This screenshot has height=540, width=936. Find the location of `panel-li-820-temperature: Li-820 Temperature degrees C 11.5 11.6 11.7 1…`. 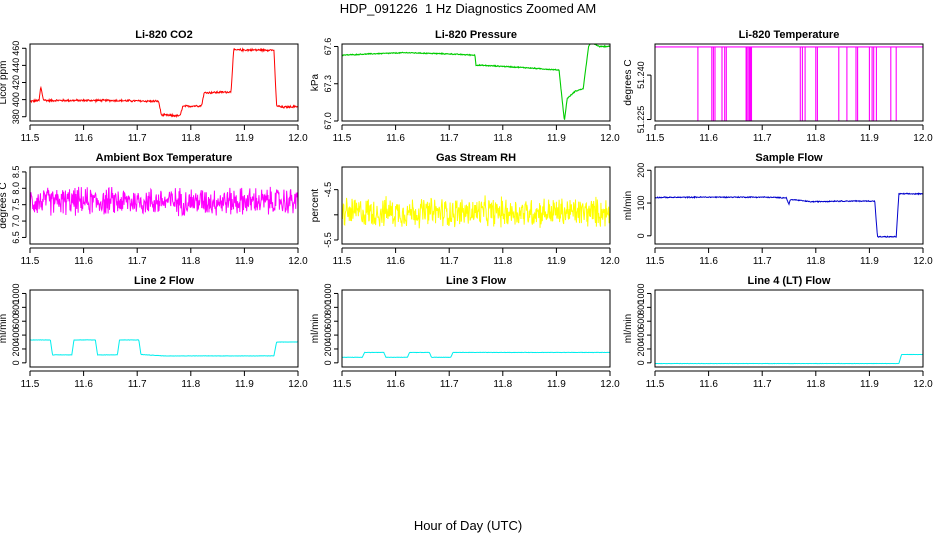

panel-li-820-temperature: Li-820 Temperature degrees C 11.5 11.6 11.7 1… is located at coordinates (778, 86).